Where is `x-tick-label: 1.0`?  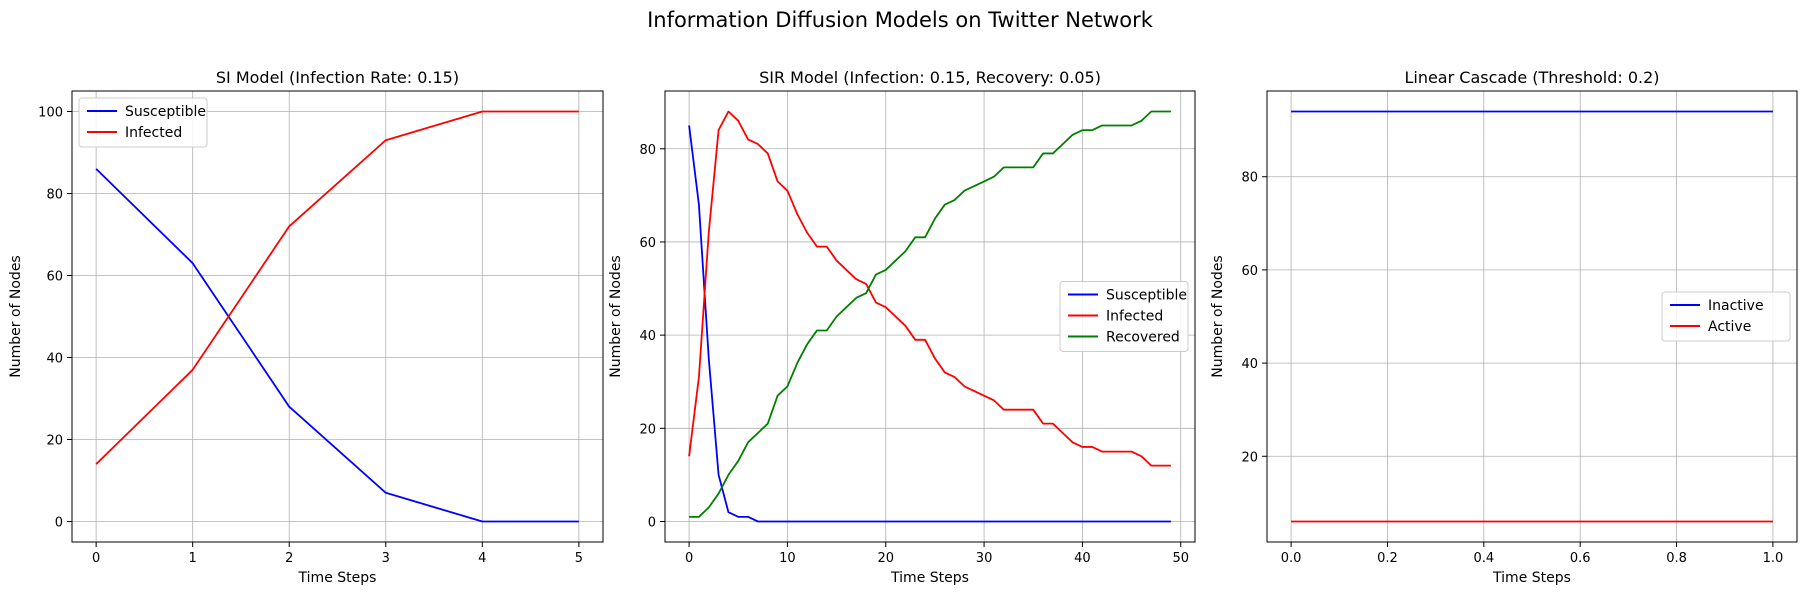
x-tick-label: 1.0 is located at coordinates (1773, 558).